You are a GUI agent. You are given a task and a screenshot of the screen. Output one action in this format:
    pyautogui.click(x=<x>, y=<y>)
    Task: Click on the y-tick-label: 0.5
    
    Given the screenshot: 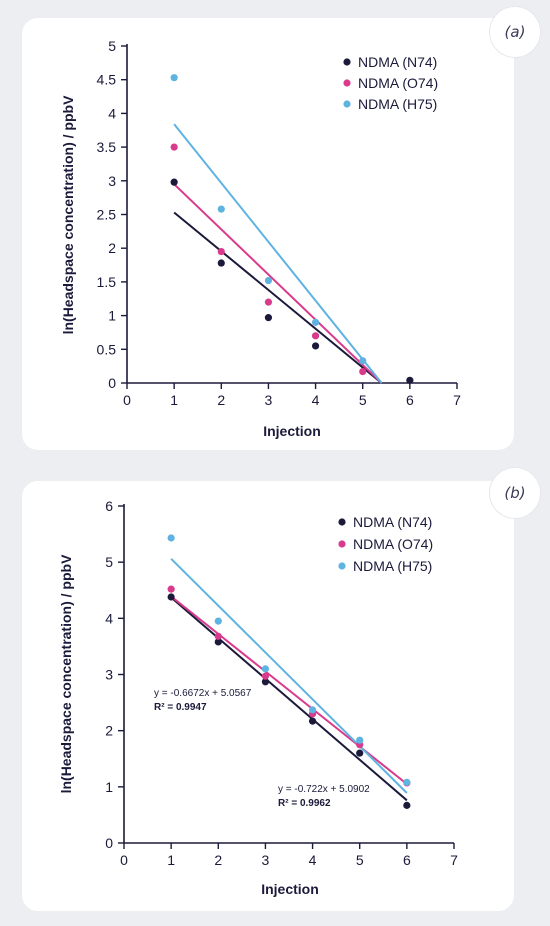 What is the action you would take?
    pyautogui.click(x=107, y=349)
    